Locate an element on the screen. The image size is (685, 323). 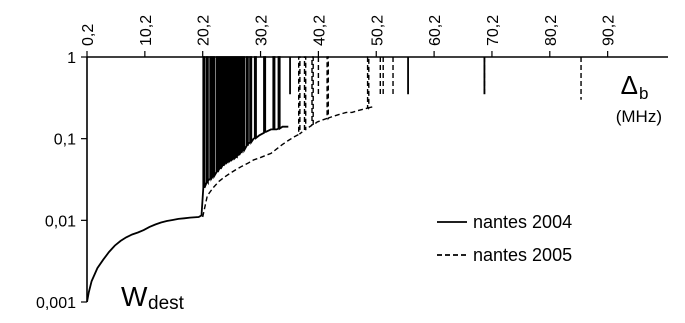
x-tick-label: 0,2 is located at coordinates (88, 35).